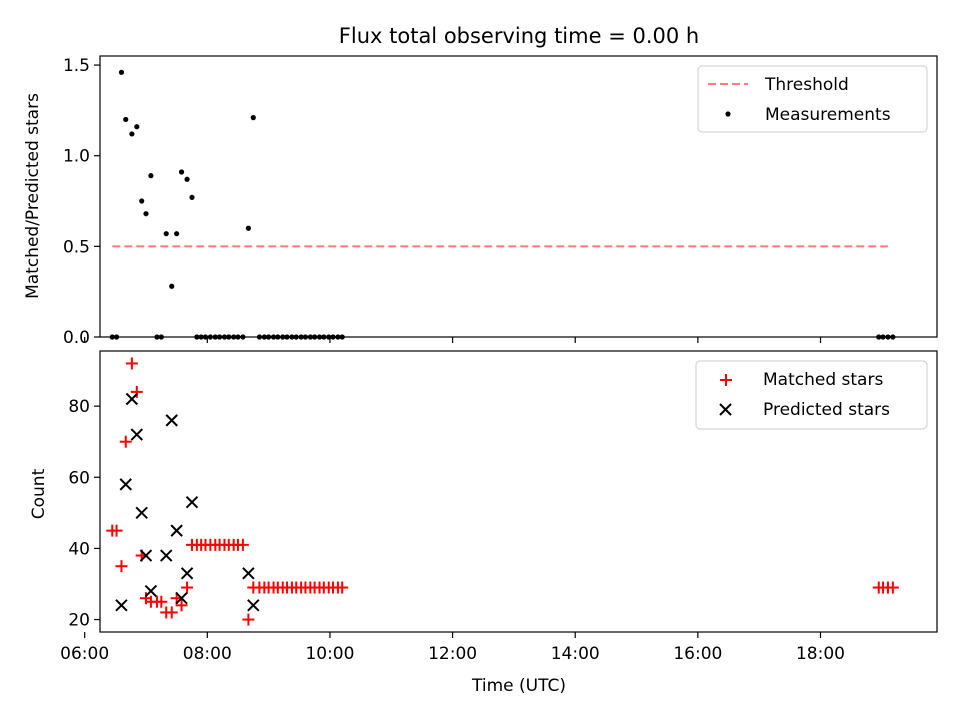 The height and width of the screenshot is (720, 960). I want to click on count-x-tick-label: 10:00, so click(329, 654).